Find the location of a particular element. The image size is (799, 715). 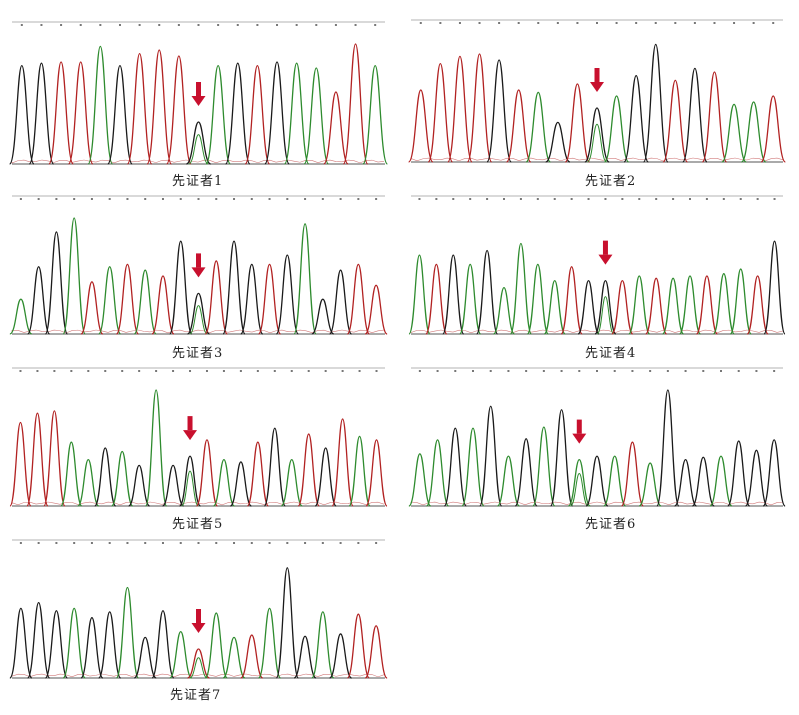

chromatogram-panel-6: 先证者6 is located at coordinates (597, 448).